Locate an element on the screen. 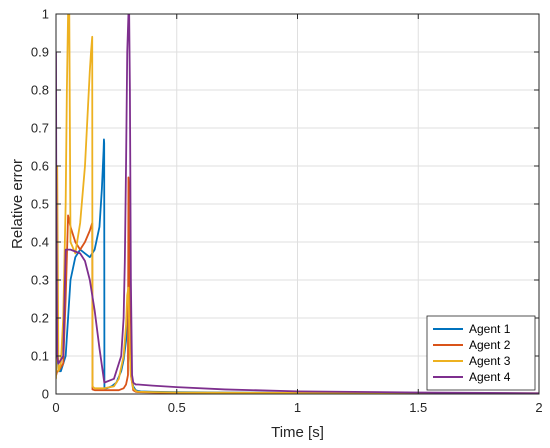 The height and width of the screenshot is (448, 550). y-axis-label: Relative error is located at coordinates (17, 204).